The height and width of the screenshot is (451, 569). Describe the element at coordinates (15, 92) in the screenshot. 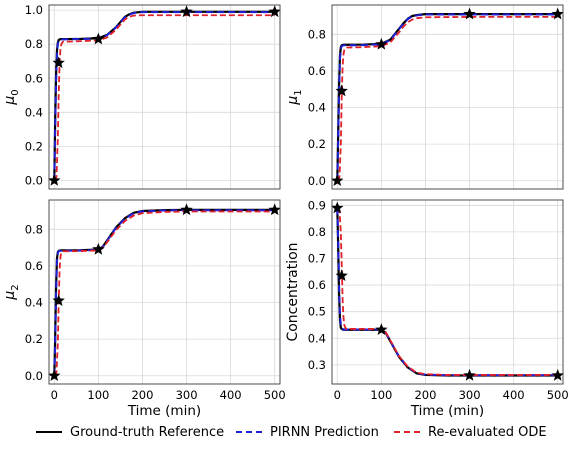

I see `y-axis-label-subscript: 0` at that location.